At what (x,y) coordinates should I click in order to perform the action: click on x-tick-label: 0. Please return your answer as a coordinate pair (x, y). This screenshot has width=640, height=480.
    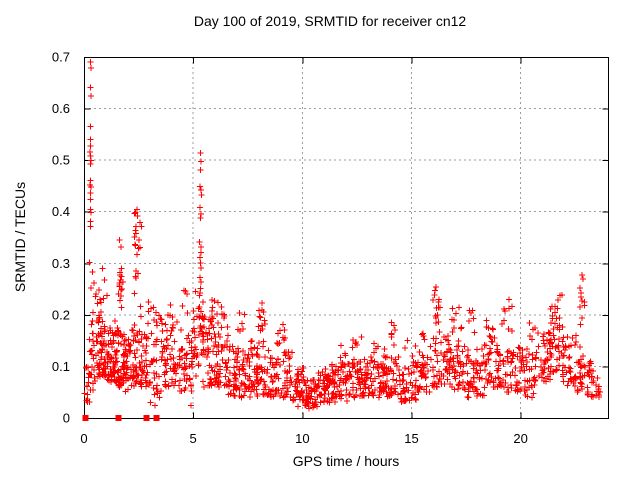
    Looking at the image, I should click on (83, 438).